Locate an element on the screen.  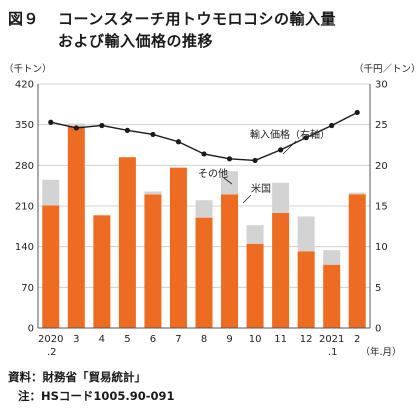
x-tick-label: 2020 is located at coordinates (50, 339).